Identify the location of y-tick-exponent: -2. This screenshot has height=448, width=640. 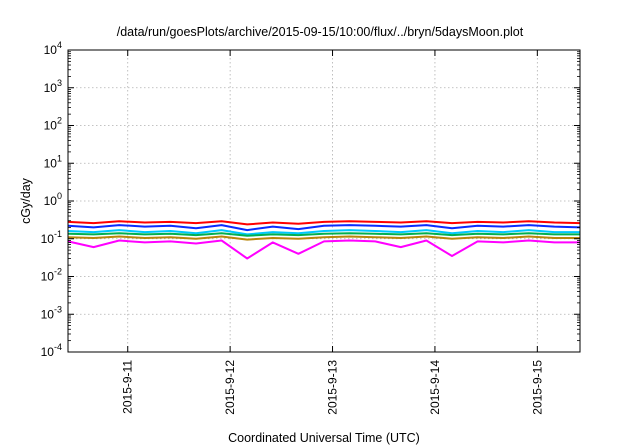
(58, 272).